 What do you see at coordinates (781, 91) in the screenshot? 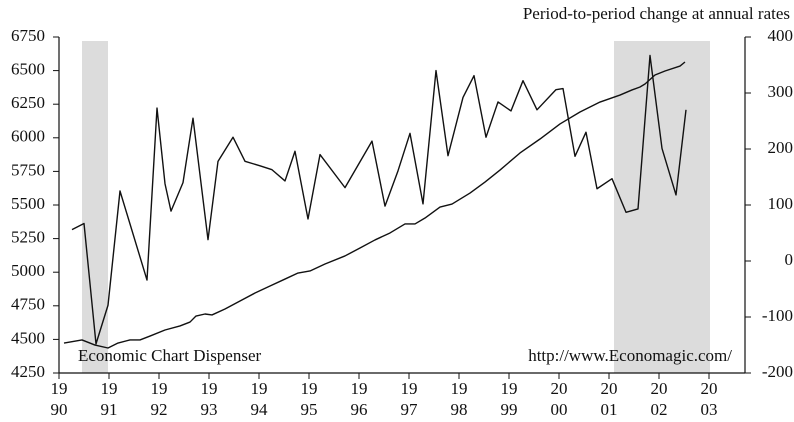
I see `y2-tick-label: 300` at bounding box center [781, 91].